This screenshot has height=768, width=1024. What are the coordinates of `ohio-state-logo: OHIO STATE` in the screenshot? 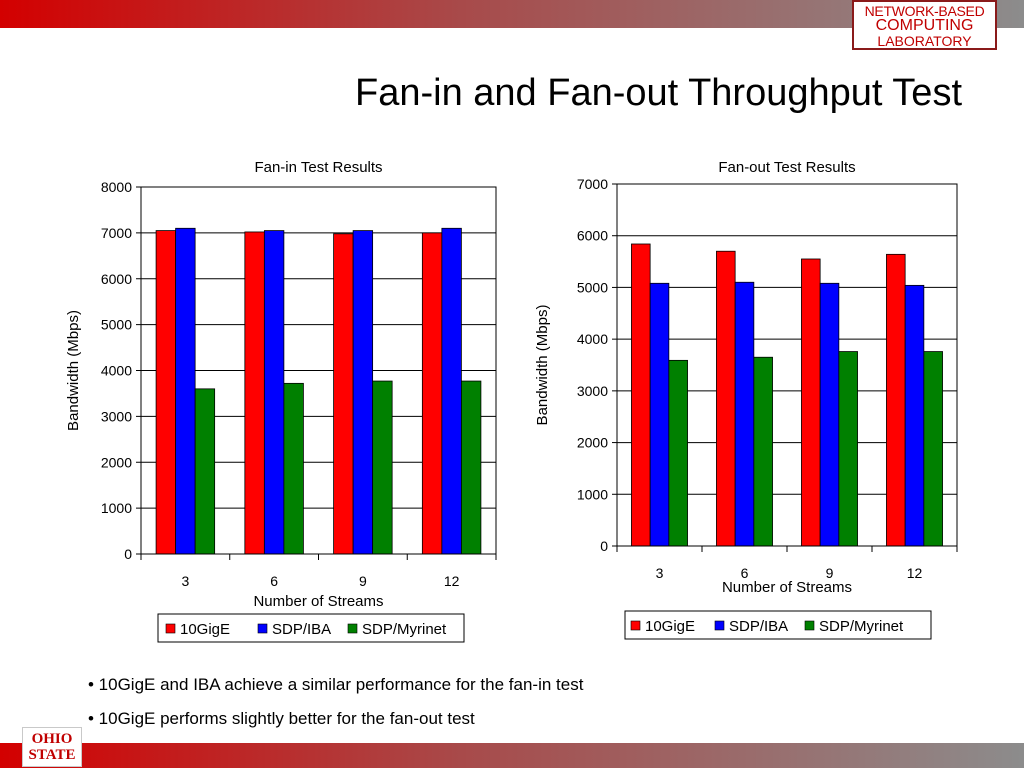 It's located at (52, 747).